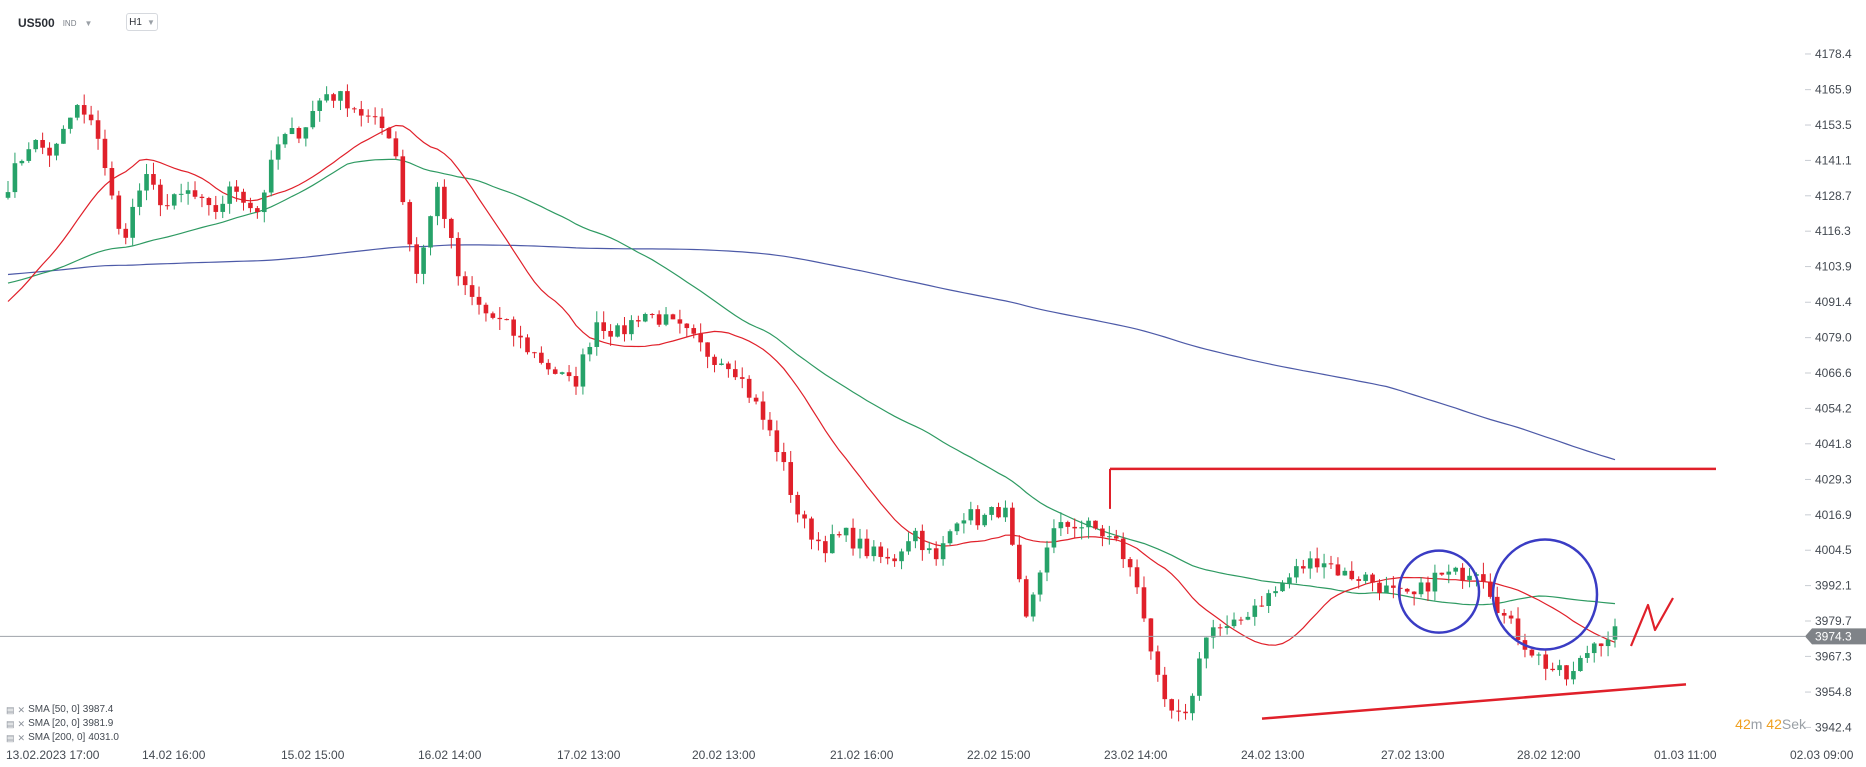 This screenshot has height=767, width=1866. I want to click on y-tick-label: 4165.9, so click(1833, 90).